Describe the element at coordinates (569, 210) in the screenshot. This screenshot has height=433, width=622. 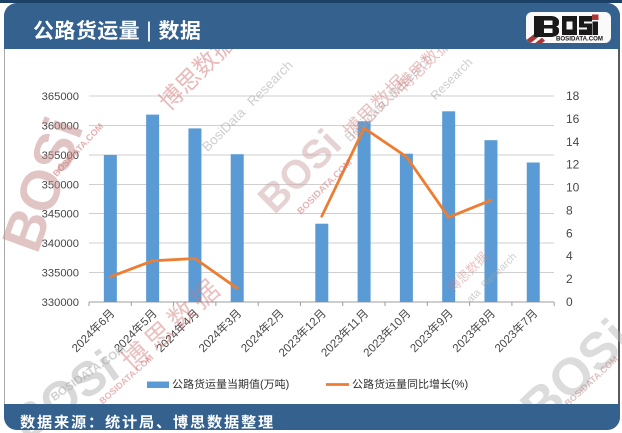
I see `svg-text: 8` at that location.